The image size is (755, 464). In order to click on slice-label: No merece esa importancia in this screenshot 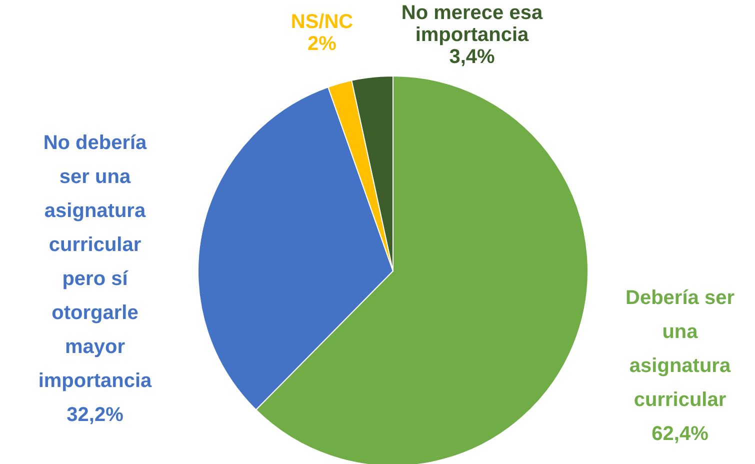, I will do `click(472, 24)`.